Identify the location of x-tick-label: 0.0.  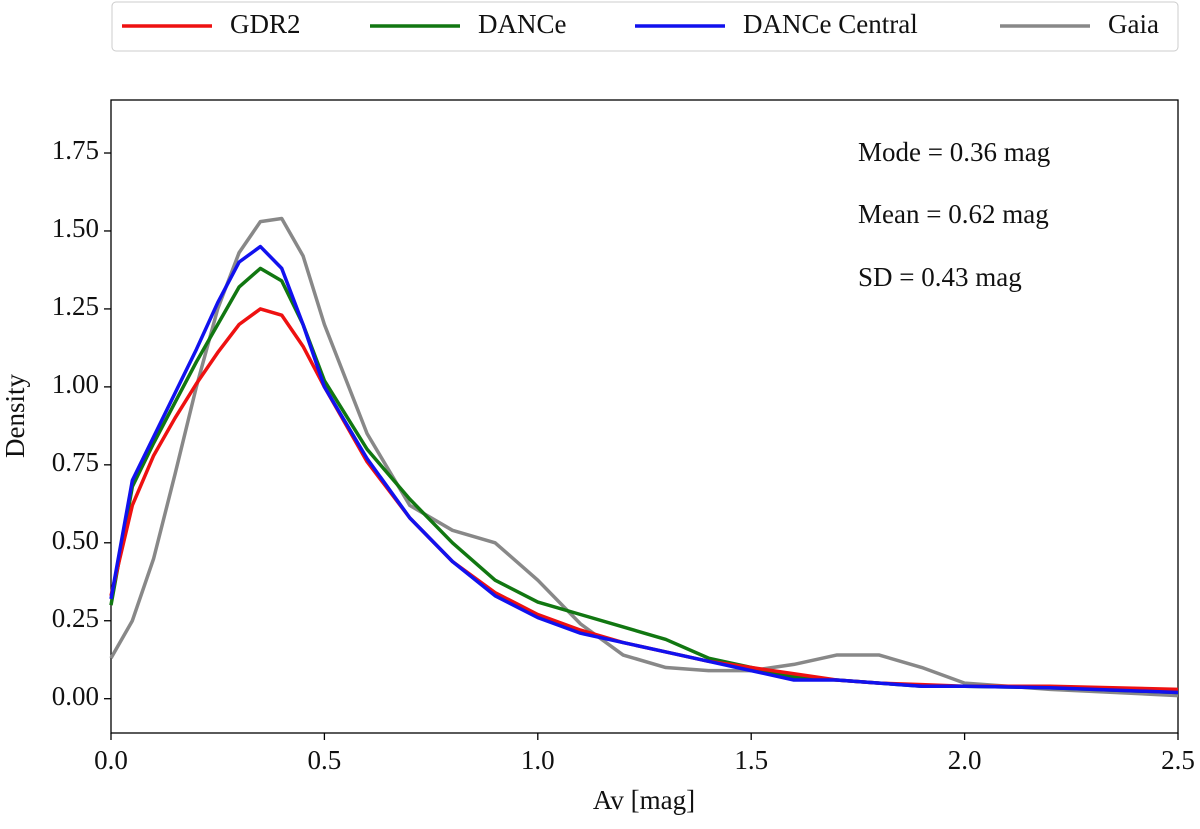
(111, 760).